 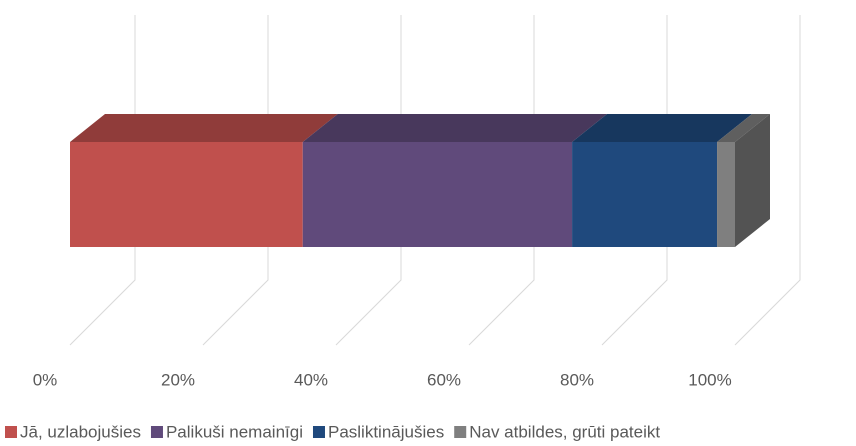 What do you see at coordinates (386, 431) in the screenshot?
I see `legend-label: Pasliktinājušies` at bounding box center [386, 431].